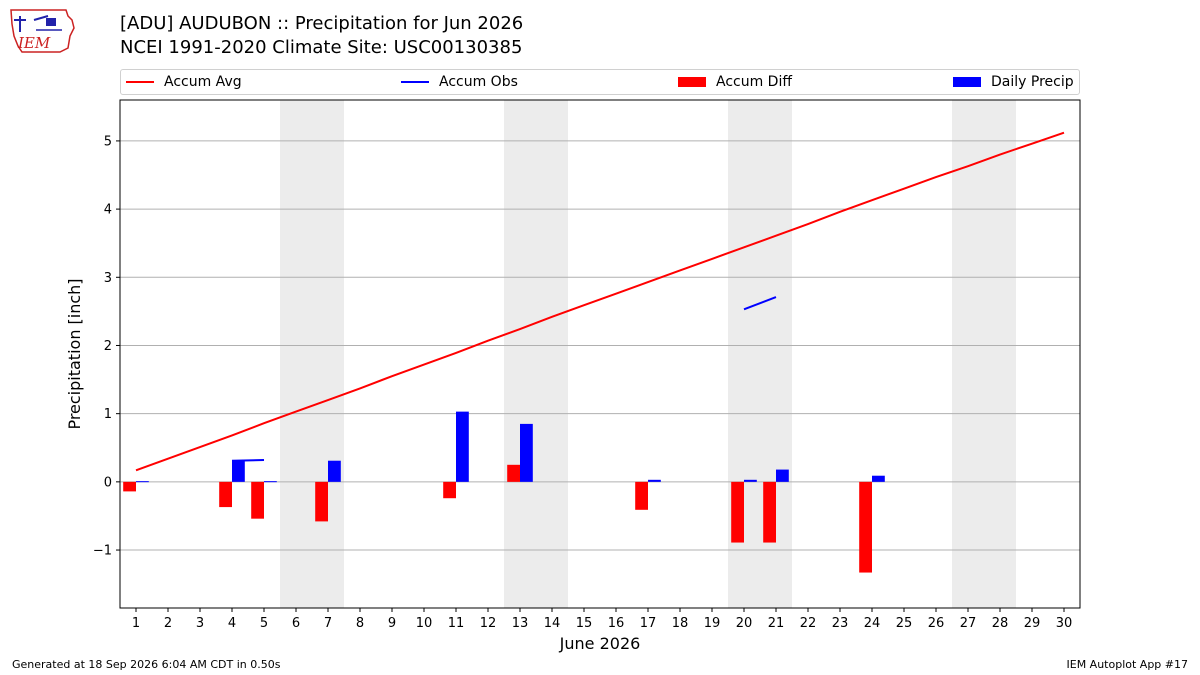 The height and width of the screenshot is (675, 1200). What do you see at coordinates (168, 623) in the screenshot?
I see `x-tick-label: 2` at bounding box center [168, 623].